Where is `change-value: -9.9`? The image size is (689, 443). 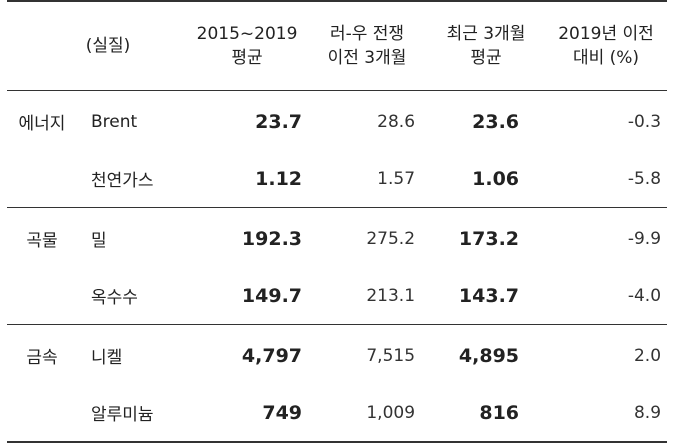 change-value: -9.9 is located at coordinates (644, 238).